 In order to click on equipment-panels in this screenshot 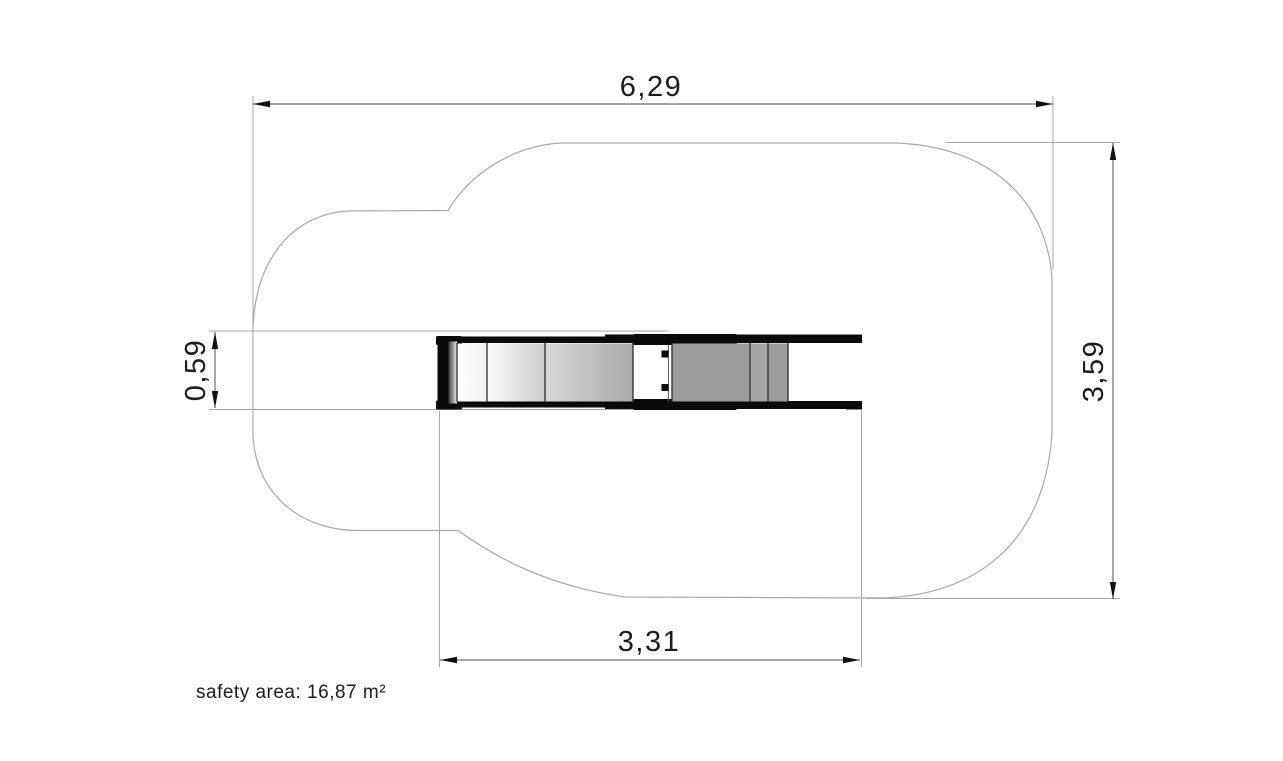, I will do `click(622, 372)`.